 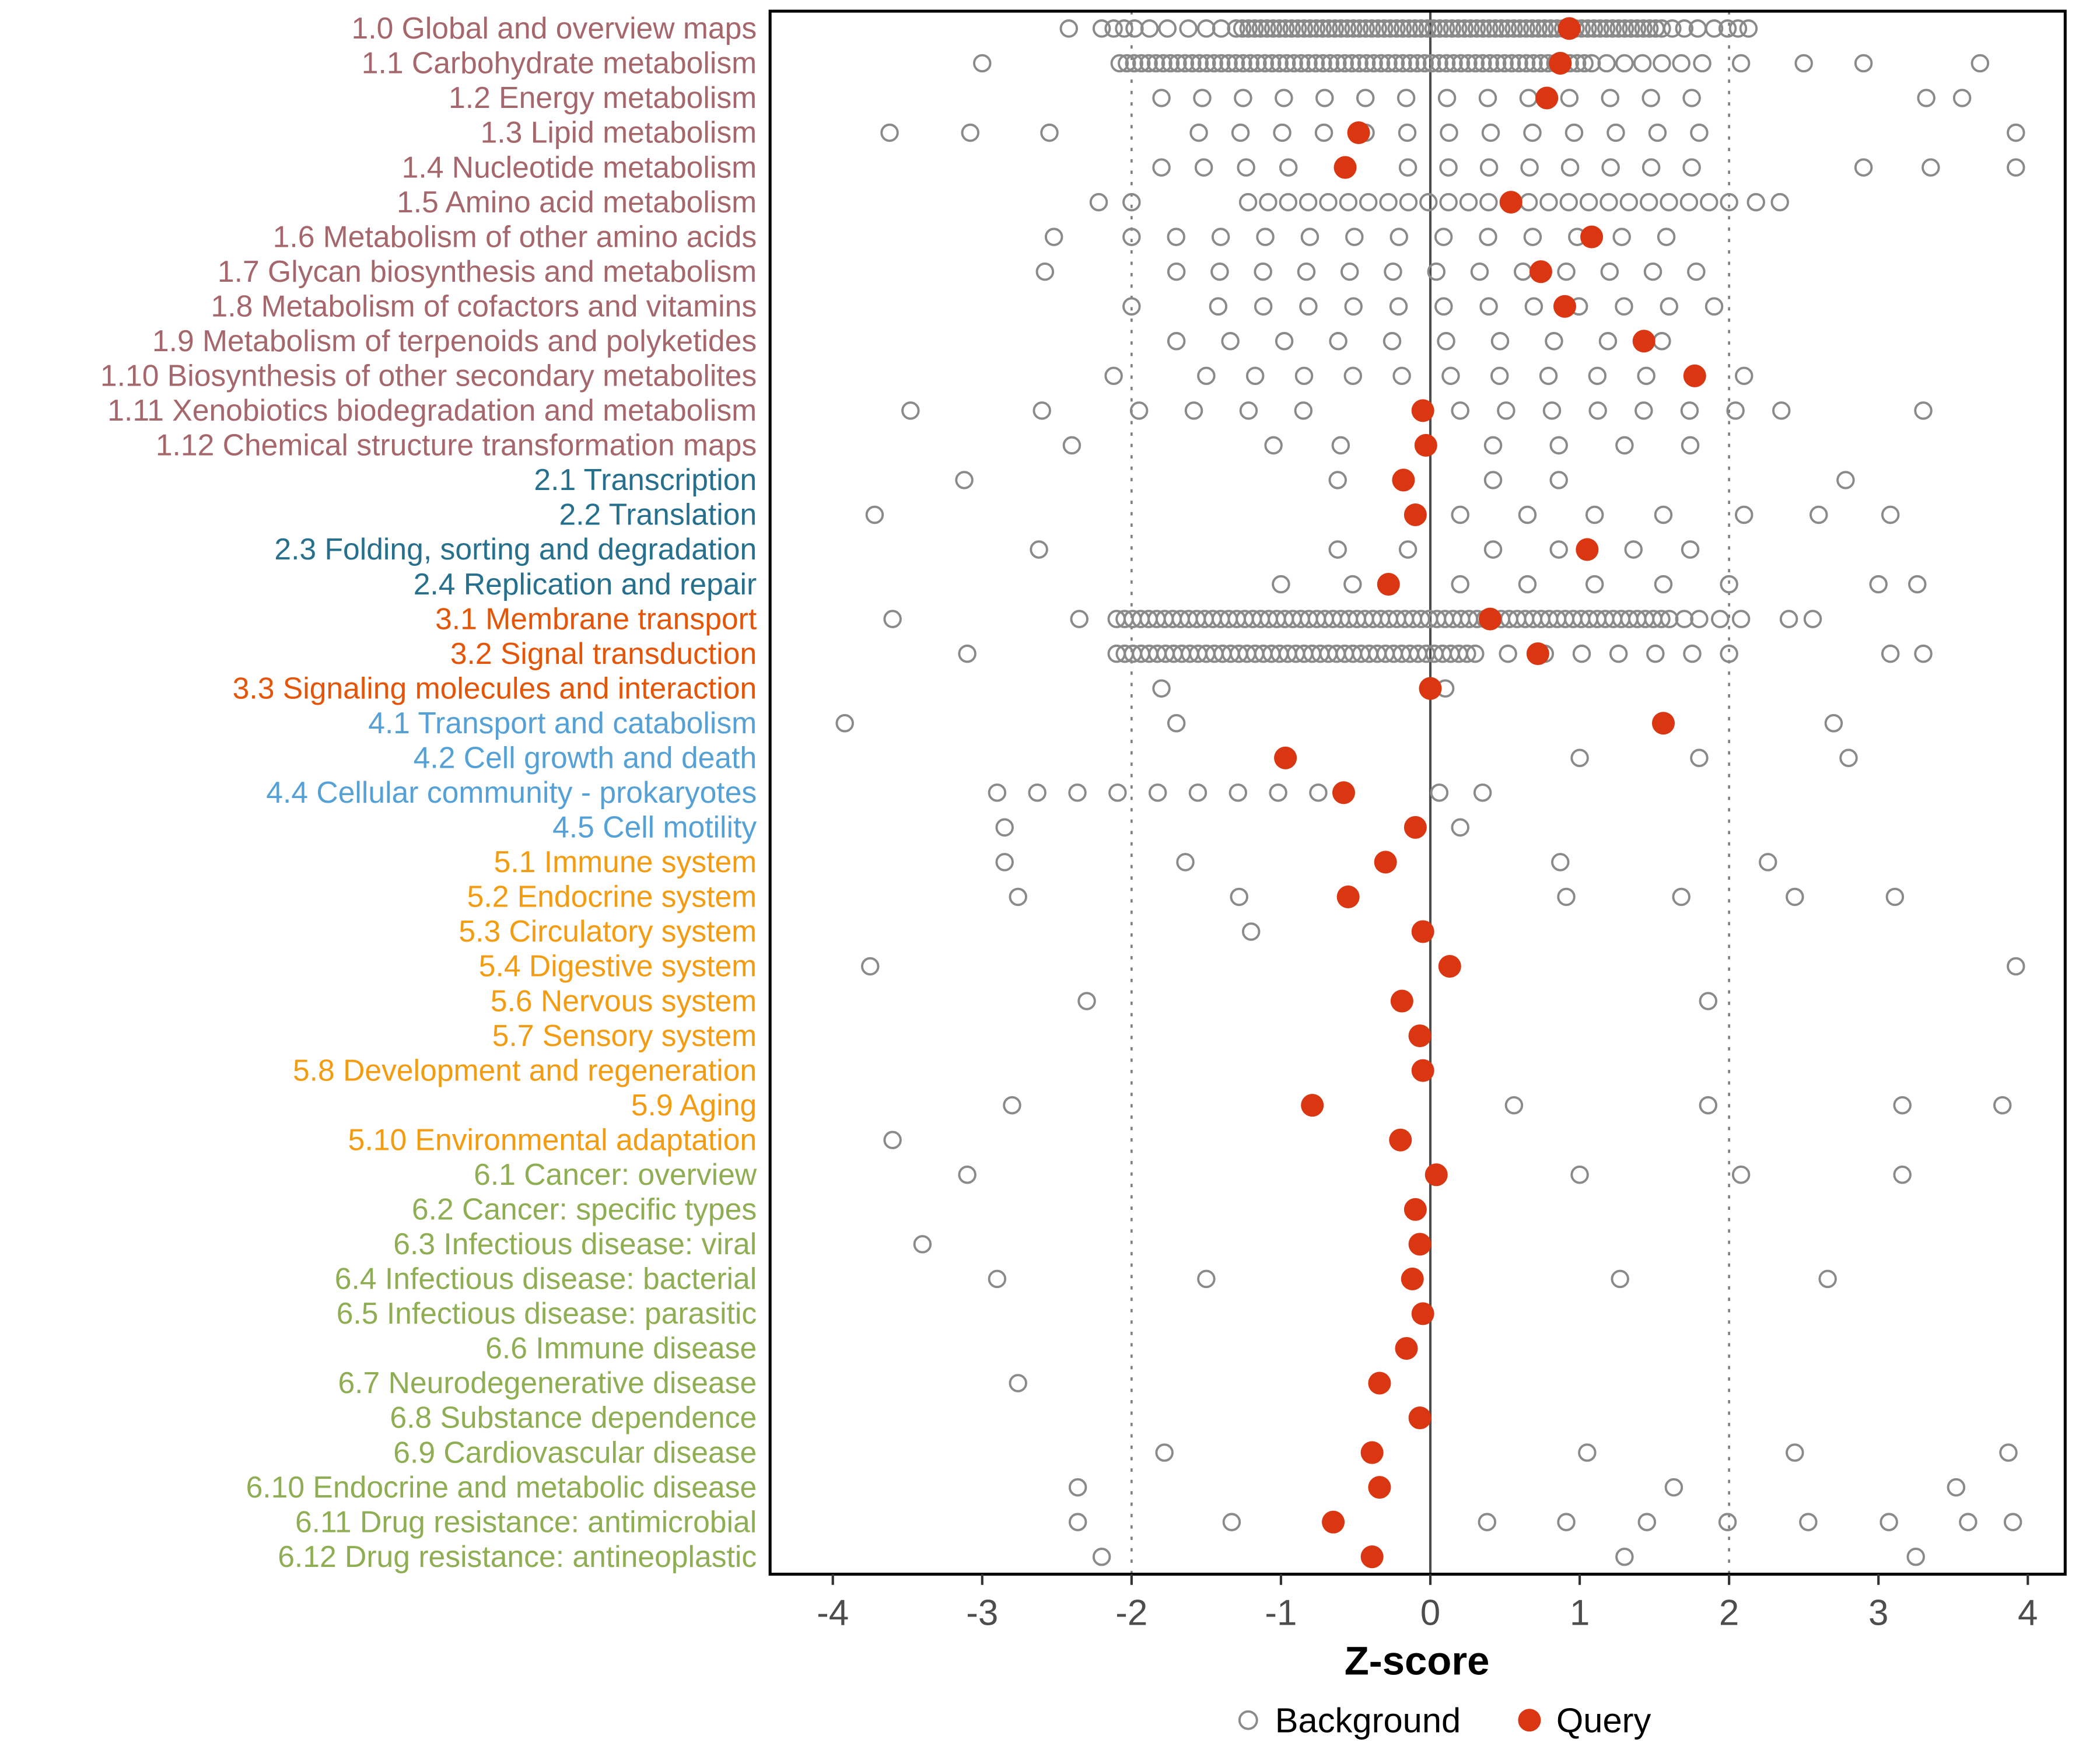 I want to click on category-label: 4.4 Cellular community - prokaryotes, so click(x=511, y=792).